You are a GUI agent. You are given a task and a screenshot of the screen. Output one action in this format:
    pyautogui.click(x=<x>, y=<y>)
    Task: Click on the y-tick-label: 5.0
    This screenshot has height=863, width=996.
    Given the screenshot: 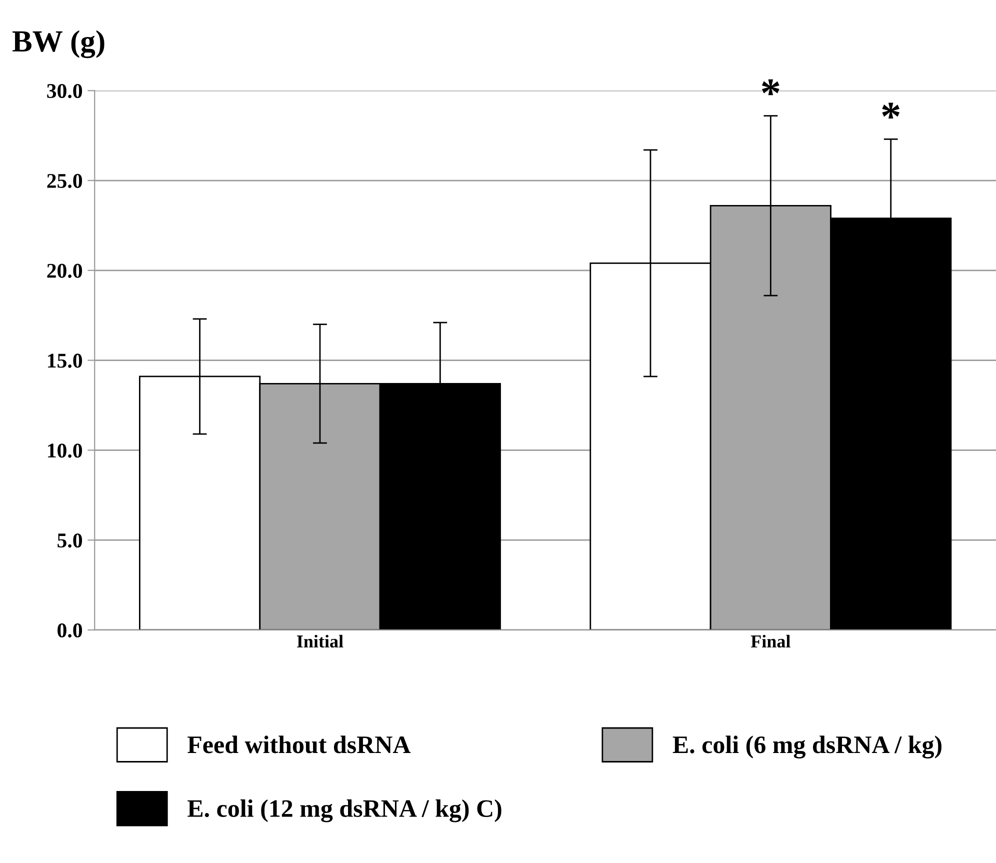 What is the action you would take?
    pyautogui.click(x=70, y=540)
    